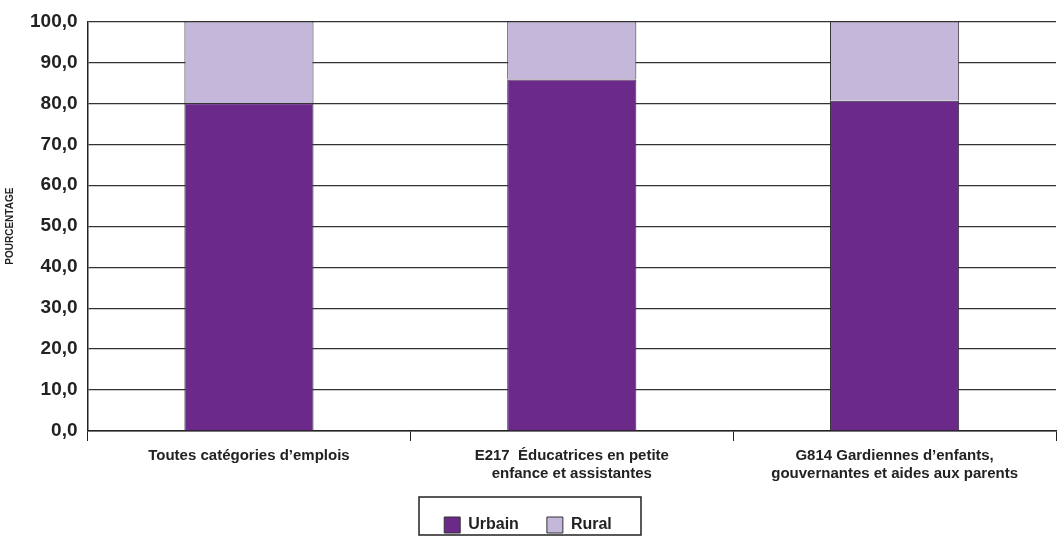  I want to click on y-tick-label: 80,0, so click(59, 102).